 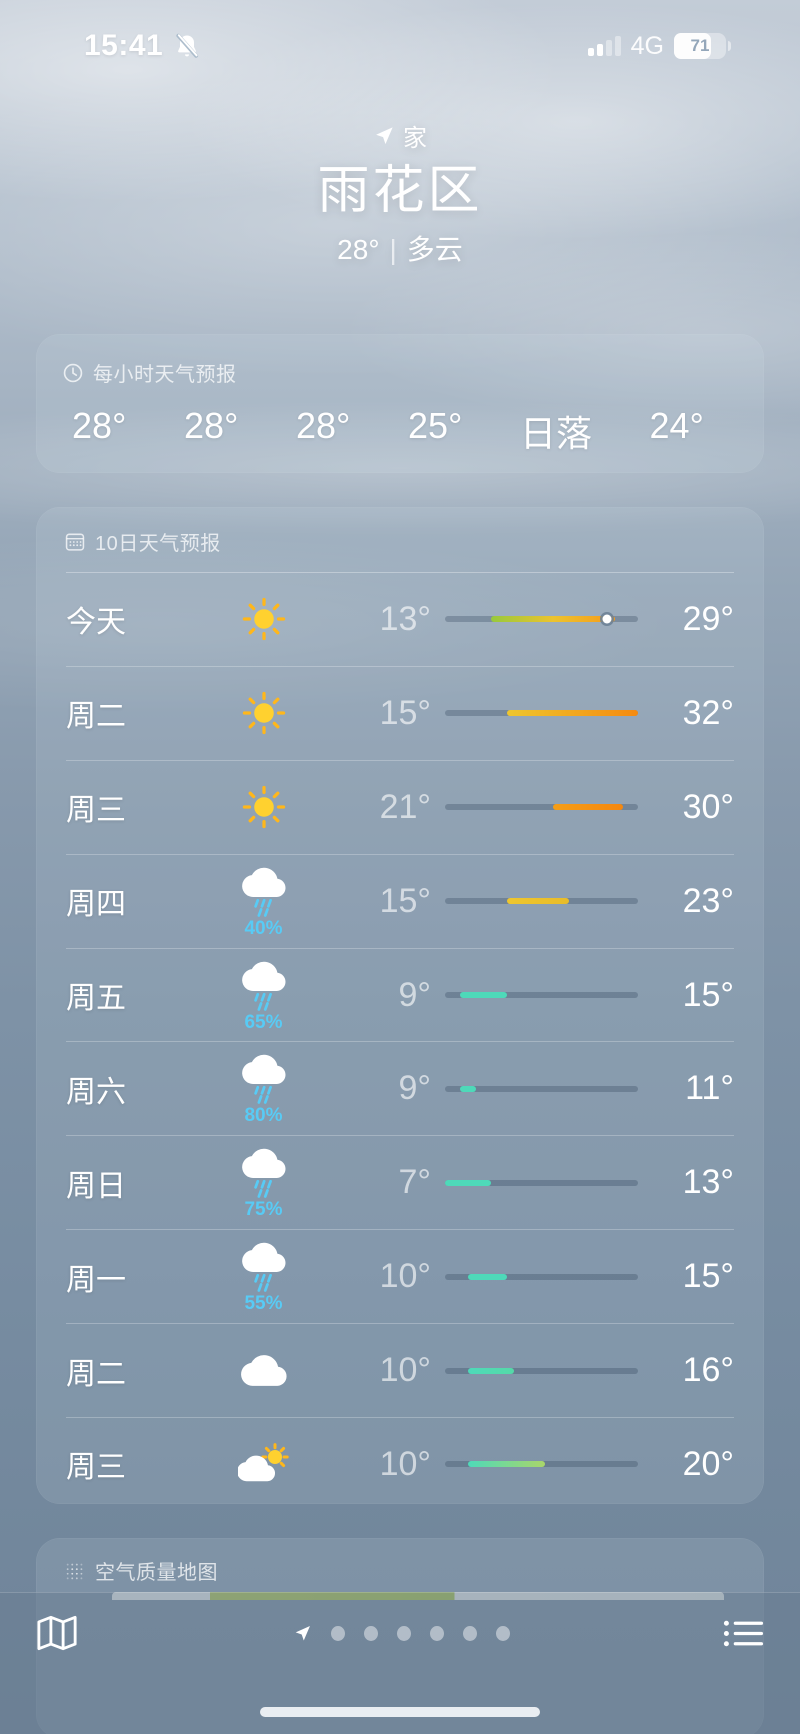 I want to click on day-label: 周四, so click(x=96, y=905).